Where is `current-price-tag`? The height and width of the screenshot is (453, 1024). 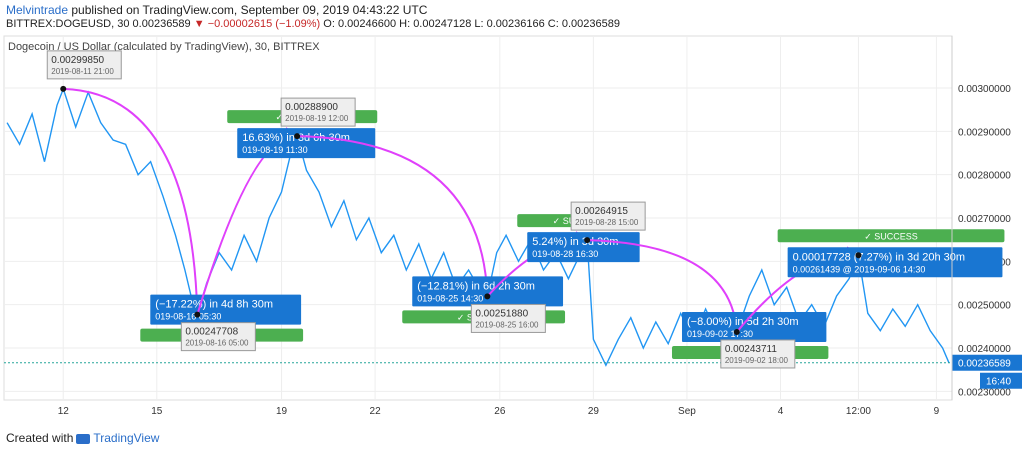 current-price-tag is located at coordinates (987, 362).